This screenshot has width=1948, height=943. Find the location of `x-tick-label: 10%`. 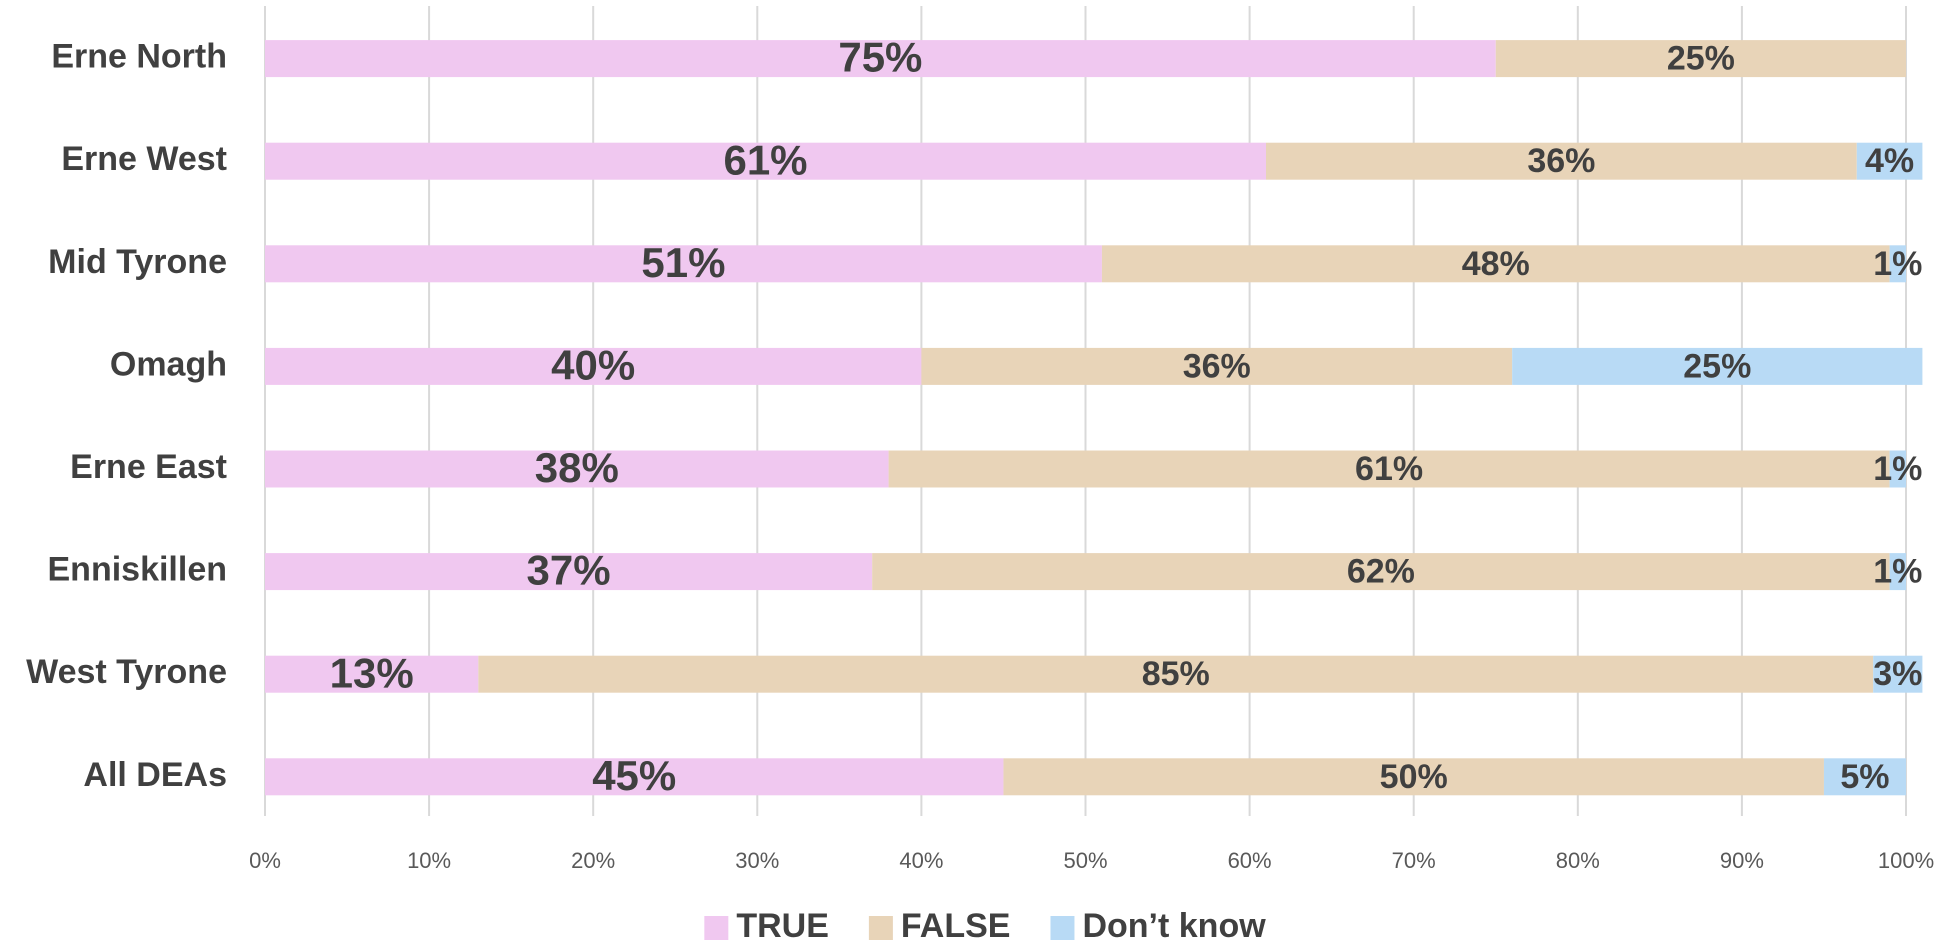

x-tick-label: 10% is located at coordinates (429, 860).